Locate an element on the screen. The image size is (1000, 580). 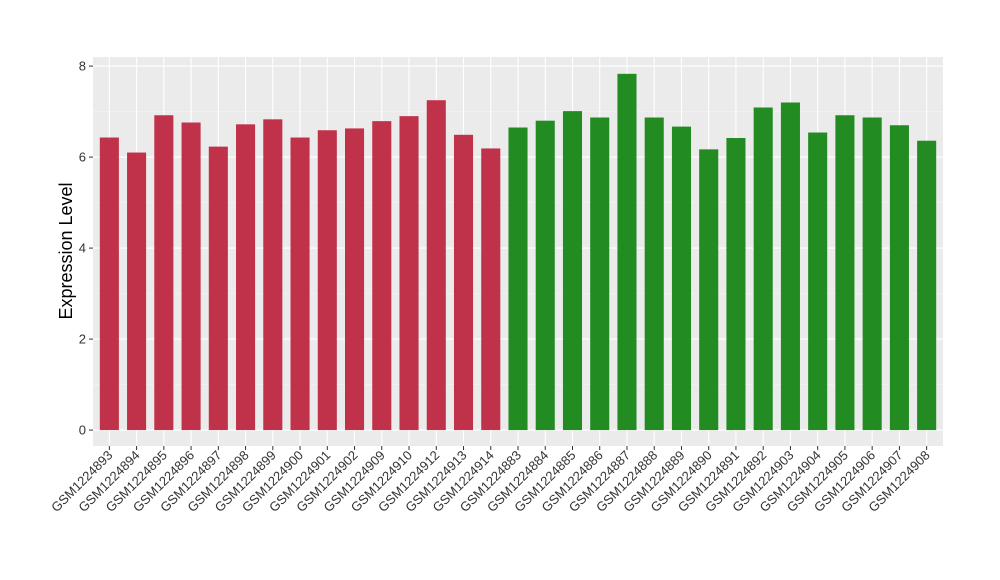
bar-GSM1224907 is located at coordinates (899, 278).